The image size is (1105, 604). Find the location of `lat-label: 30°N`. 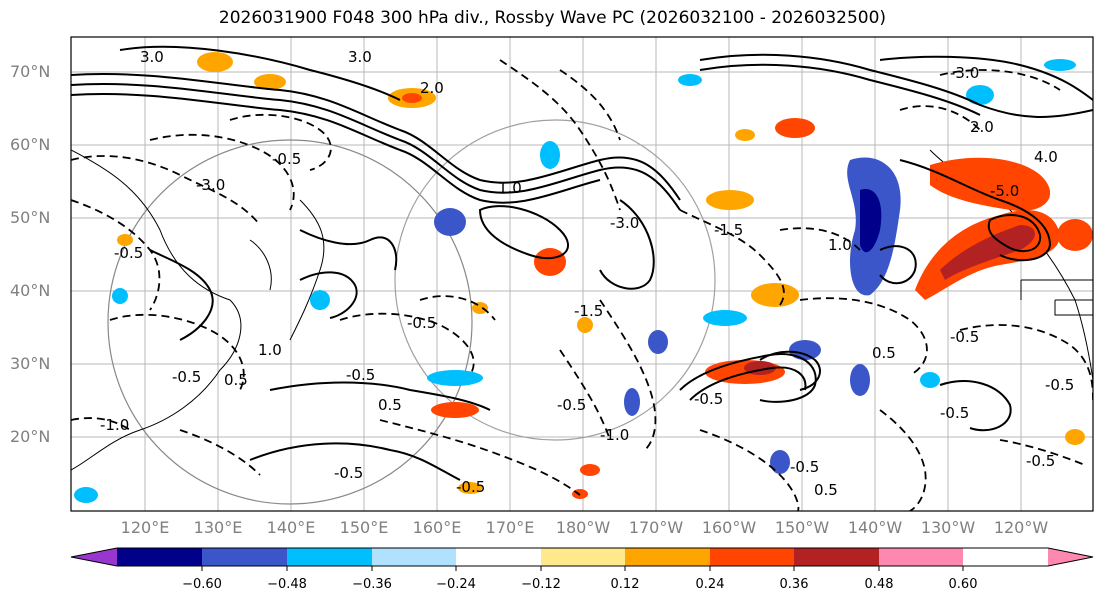

lat-label: 30°N is located at coordinates (30, 363).